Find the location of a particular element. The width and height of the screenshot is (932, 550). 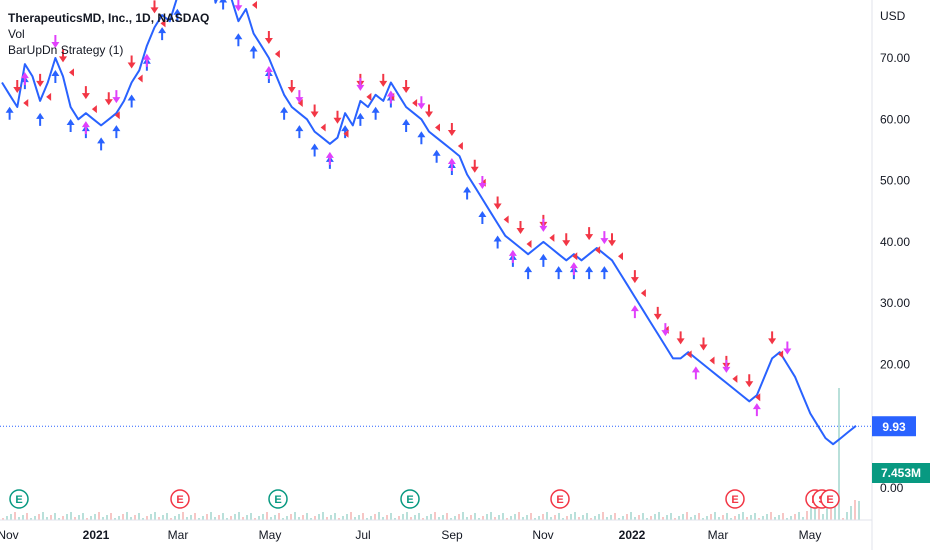

last-volume-badge is located at coordinates (901, 473).